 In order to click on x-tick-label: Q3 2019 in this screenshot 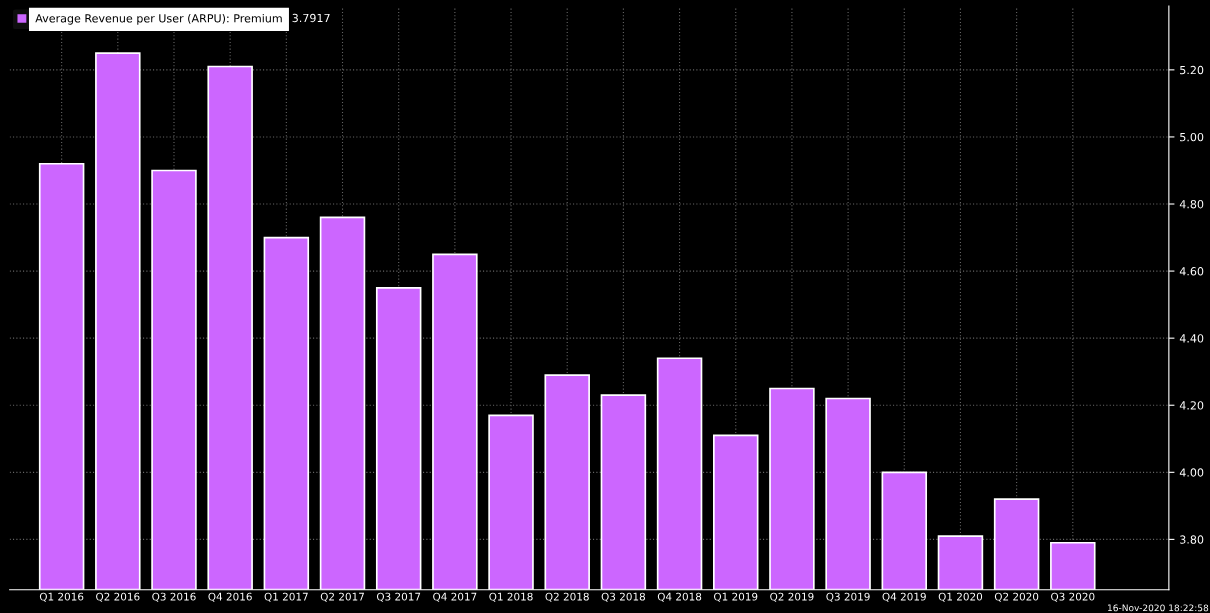, I will do `click(848, 597)`.